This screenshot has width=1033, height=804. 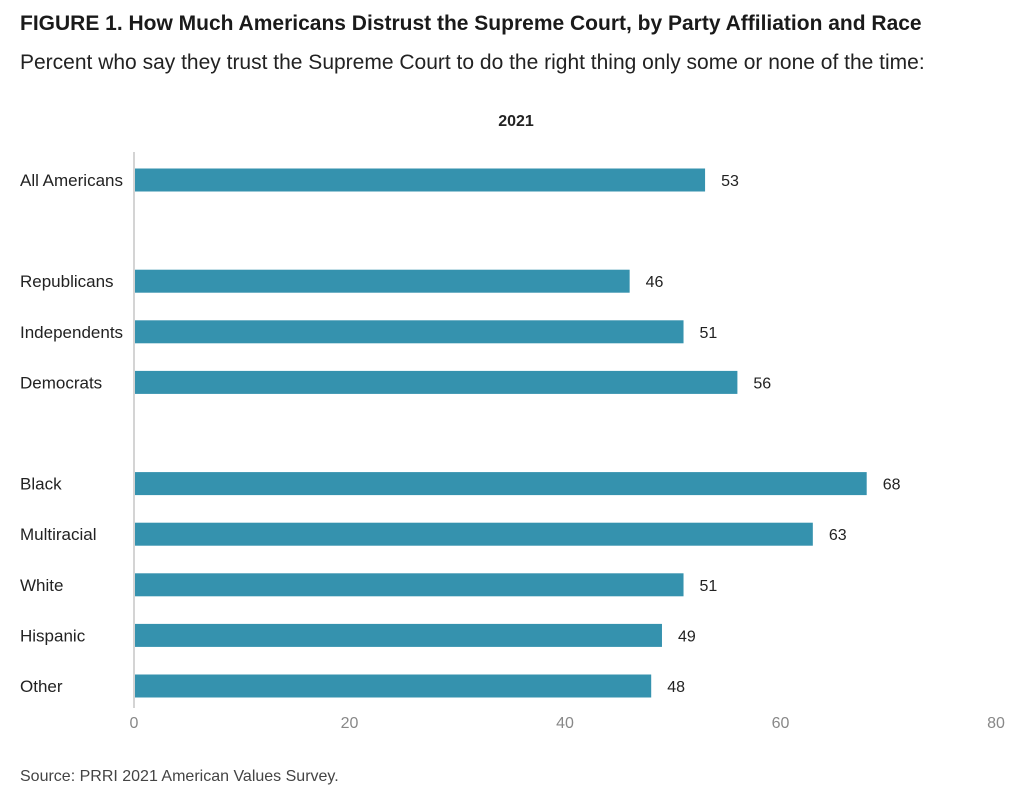 What do you see at coordinates (730, 181) in the screenshot?
I see `data-label: 53` at bounding box center [730, 181].